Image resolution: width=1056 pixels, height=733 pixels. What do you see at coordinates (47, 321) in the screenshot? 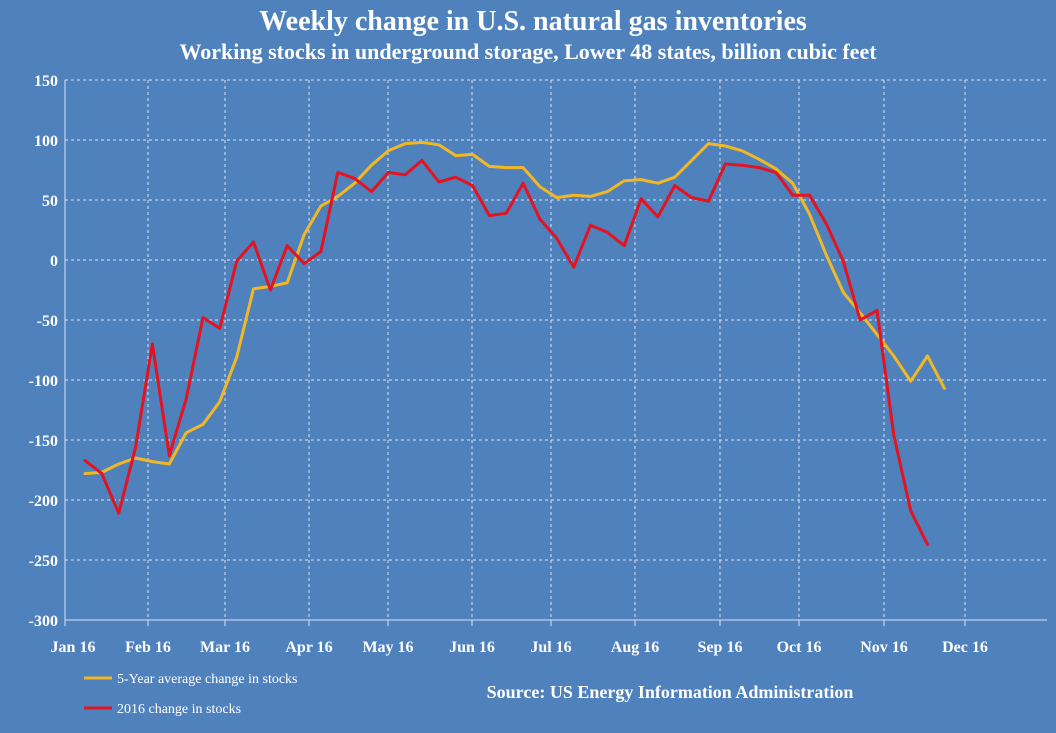
I see `y-tick-label: -50` at bounding box center [47, 321].